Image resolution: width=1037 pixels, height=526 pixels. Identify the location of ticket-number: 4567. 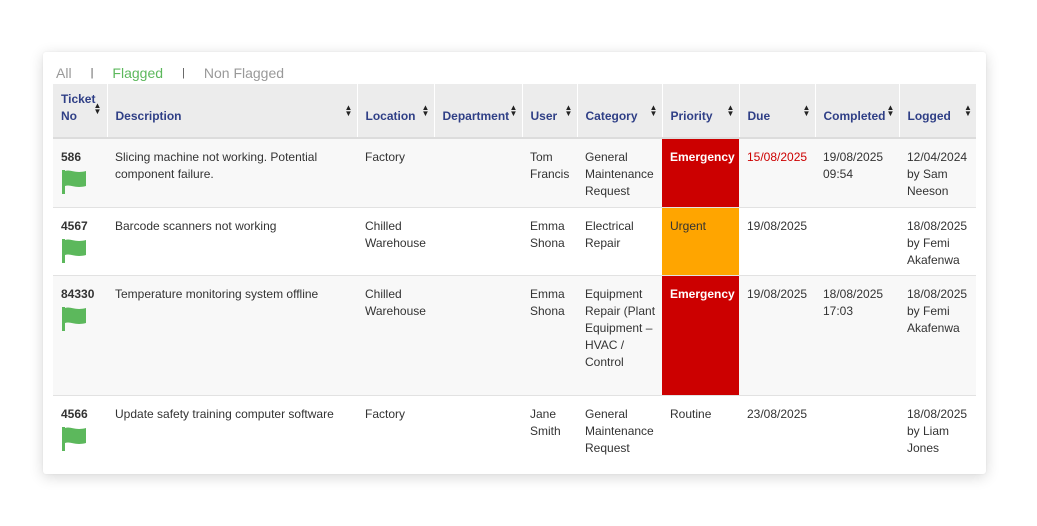
(74, 225).